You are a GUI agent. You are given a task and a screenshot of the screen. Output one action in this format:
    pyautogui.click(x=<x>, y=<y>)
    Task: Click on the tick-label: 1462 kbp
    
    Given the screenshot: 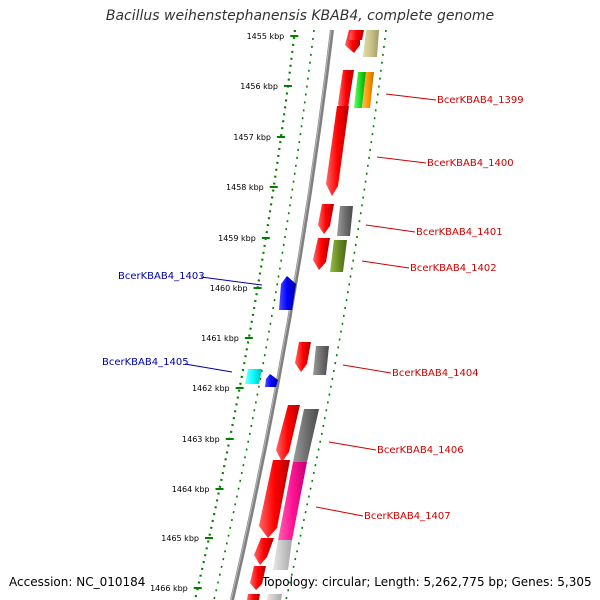 What is the action you would take?
    pyautogui.click(x=211, y=388)
    